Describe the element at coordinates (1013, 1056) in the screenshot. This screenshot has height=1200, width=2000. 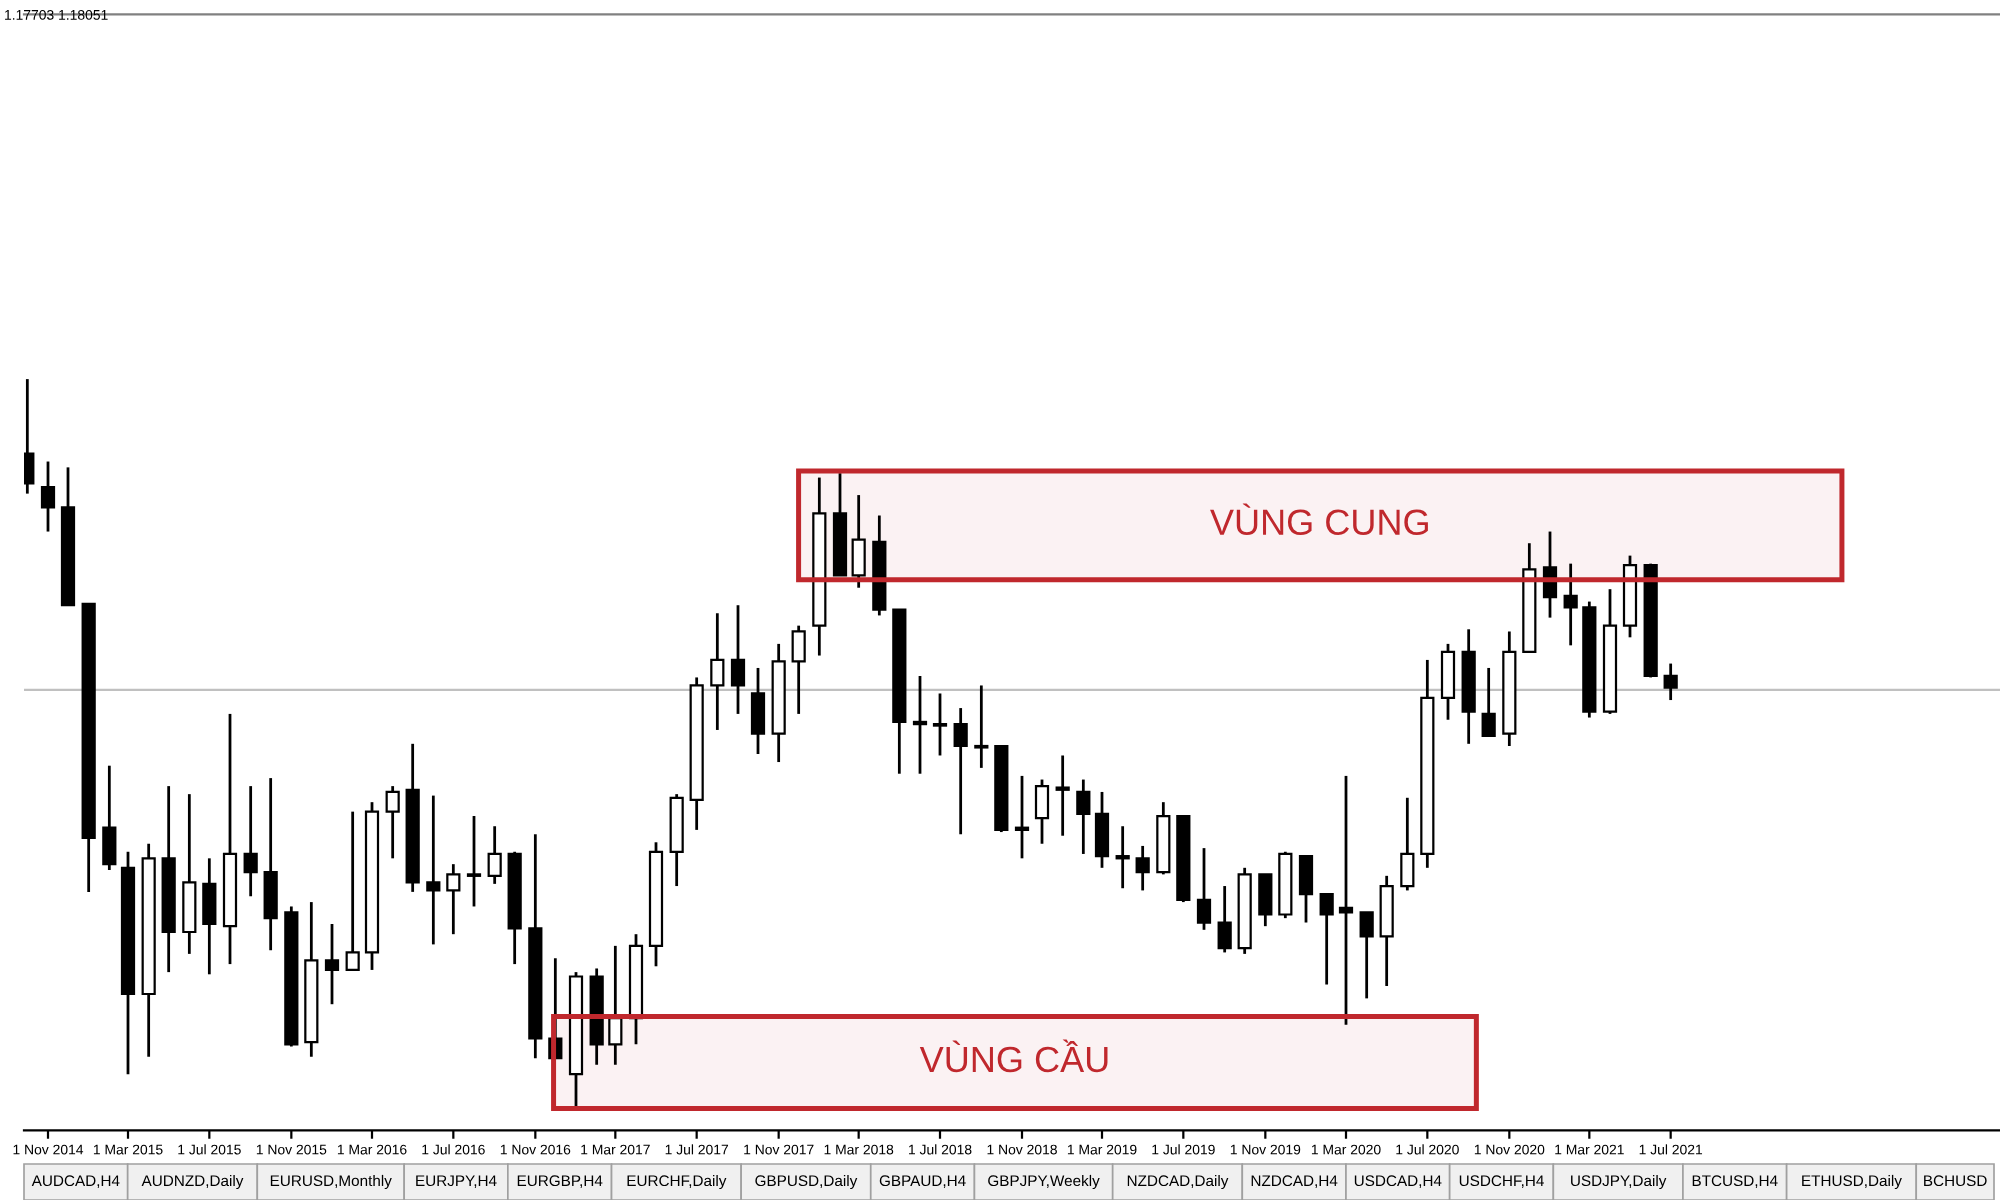
I see `band-label: VÙNG CẦU` at that location.